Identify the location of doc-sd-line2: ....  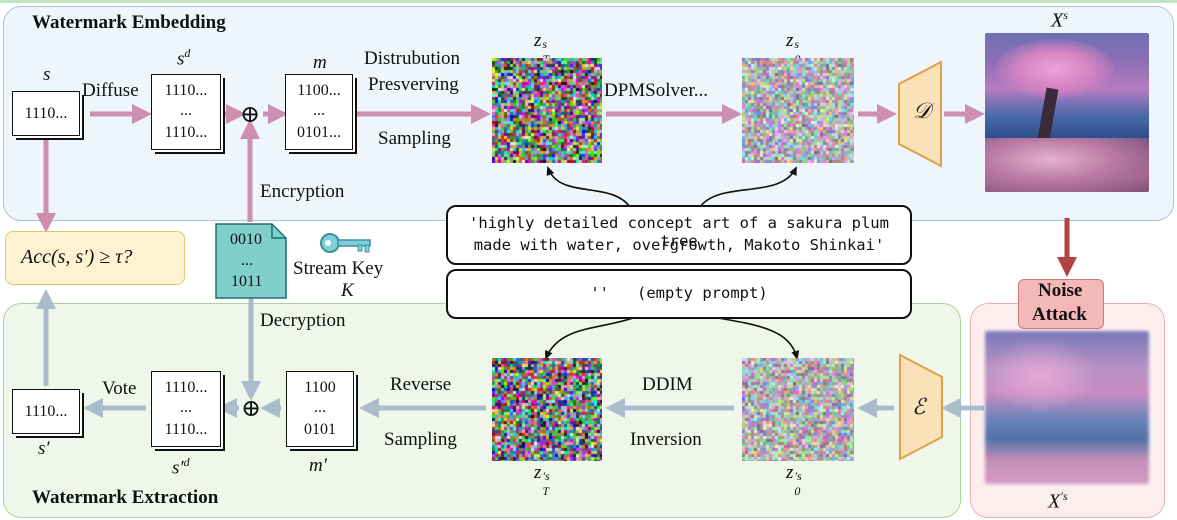
(186, 110).